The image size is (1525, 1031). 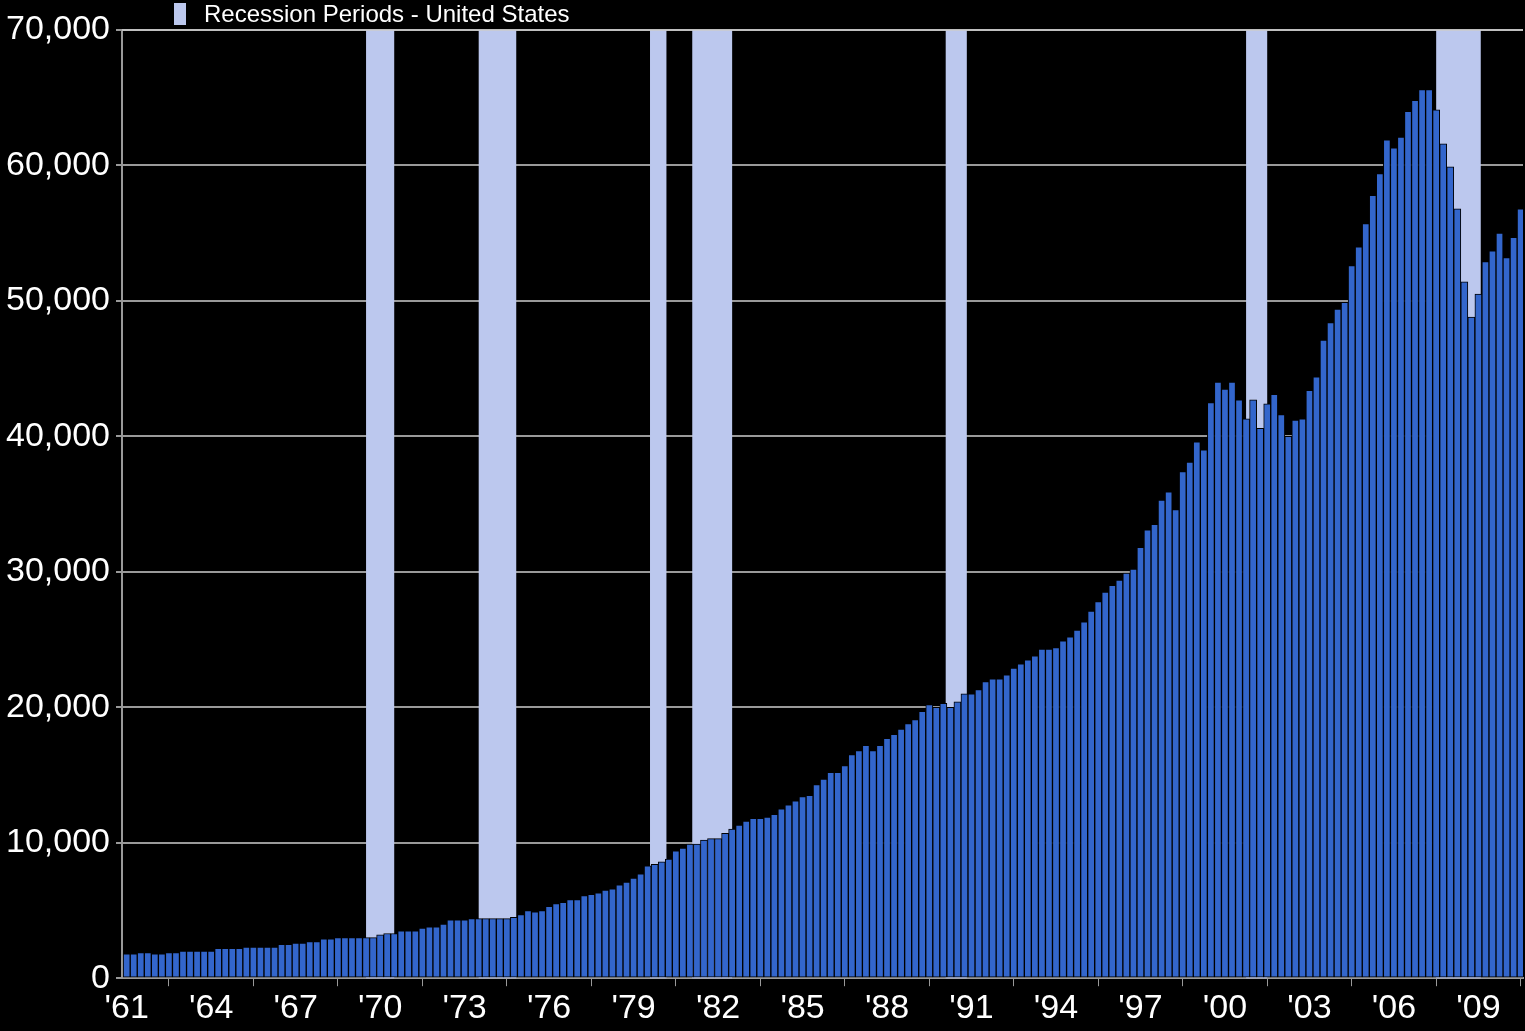 What do you see at coordinates (971, 1005) in the screenshot?
I see `x-tick-label: '91` at bounding box center [971, 1005].